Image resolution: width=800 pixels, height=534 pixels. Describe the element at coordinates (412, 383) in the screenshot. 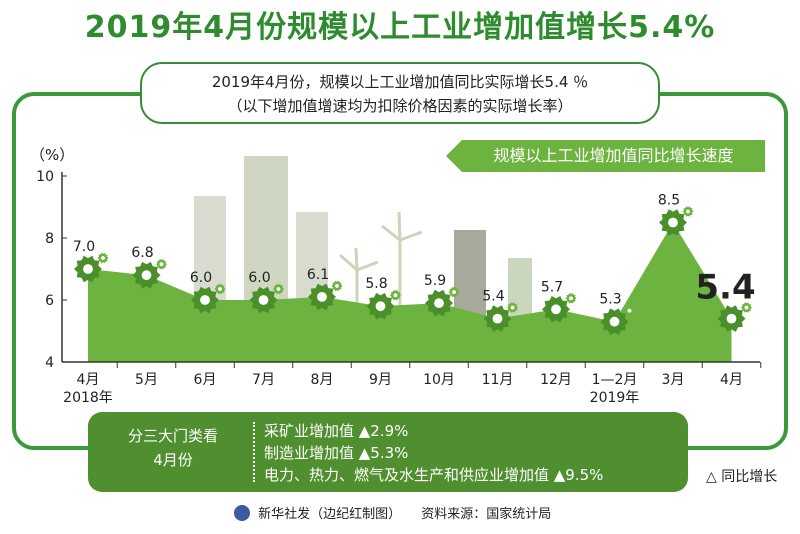

I see `x-axis: 4月 5月 6月 7月 8月 9月 10月 11月 12月 1—2月 3月 4月 2018年 2019年` at that location.